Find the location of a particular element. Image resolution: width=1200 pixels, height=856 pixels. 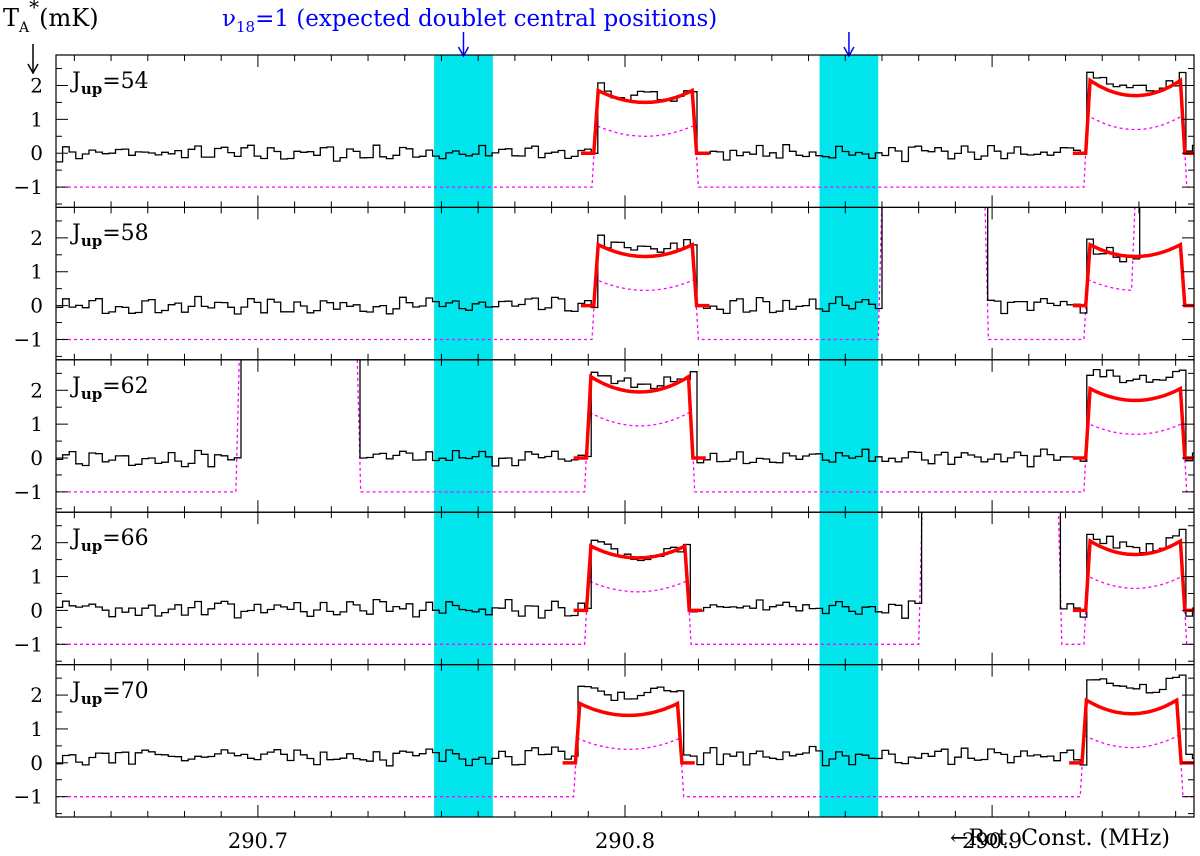

x-tick-label: 290.8 is located at coordinates (625, 841).